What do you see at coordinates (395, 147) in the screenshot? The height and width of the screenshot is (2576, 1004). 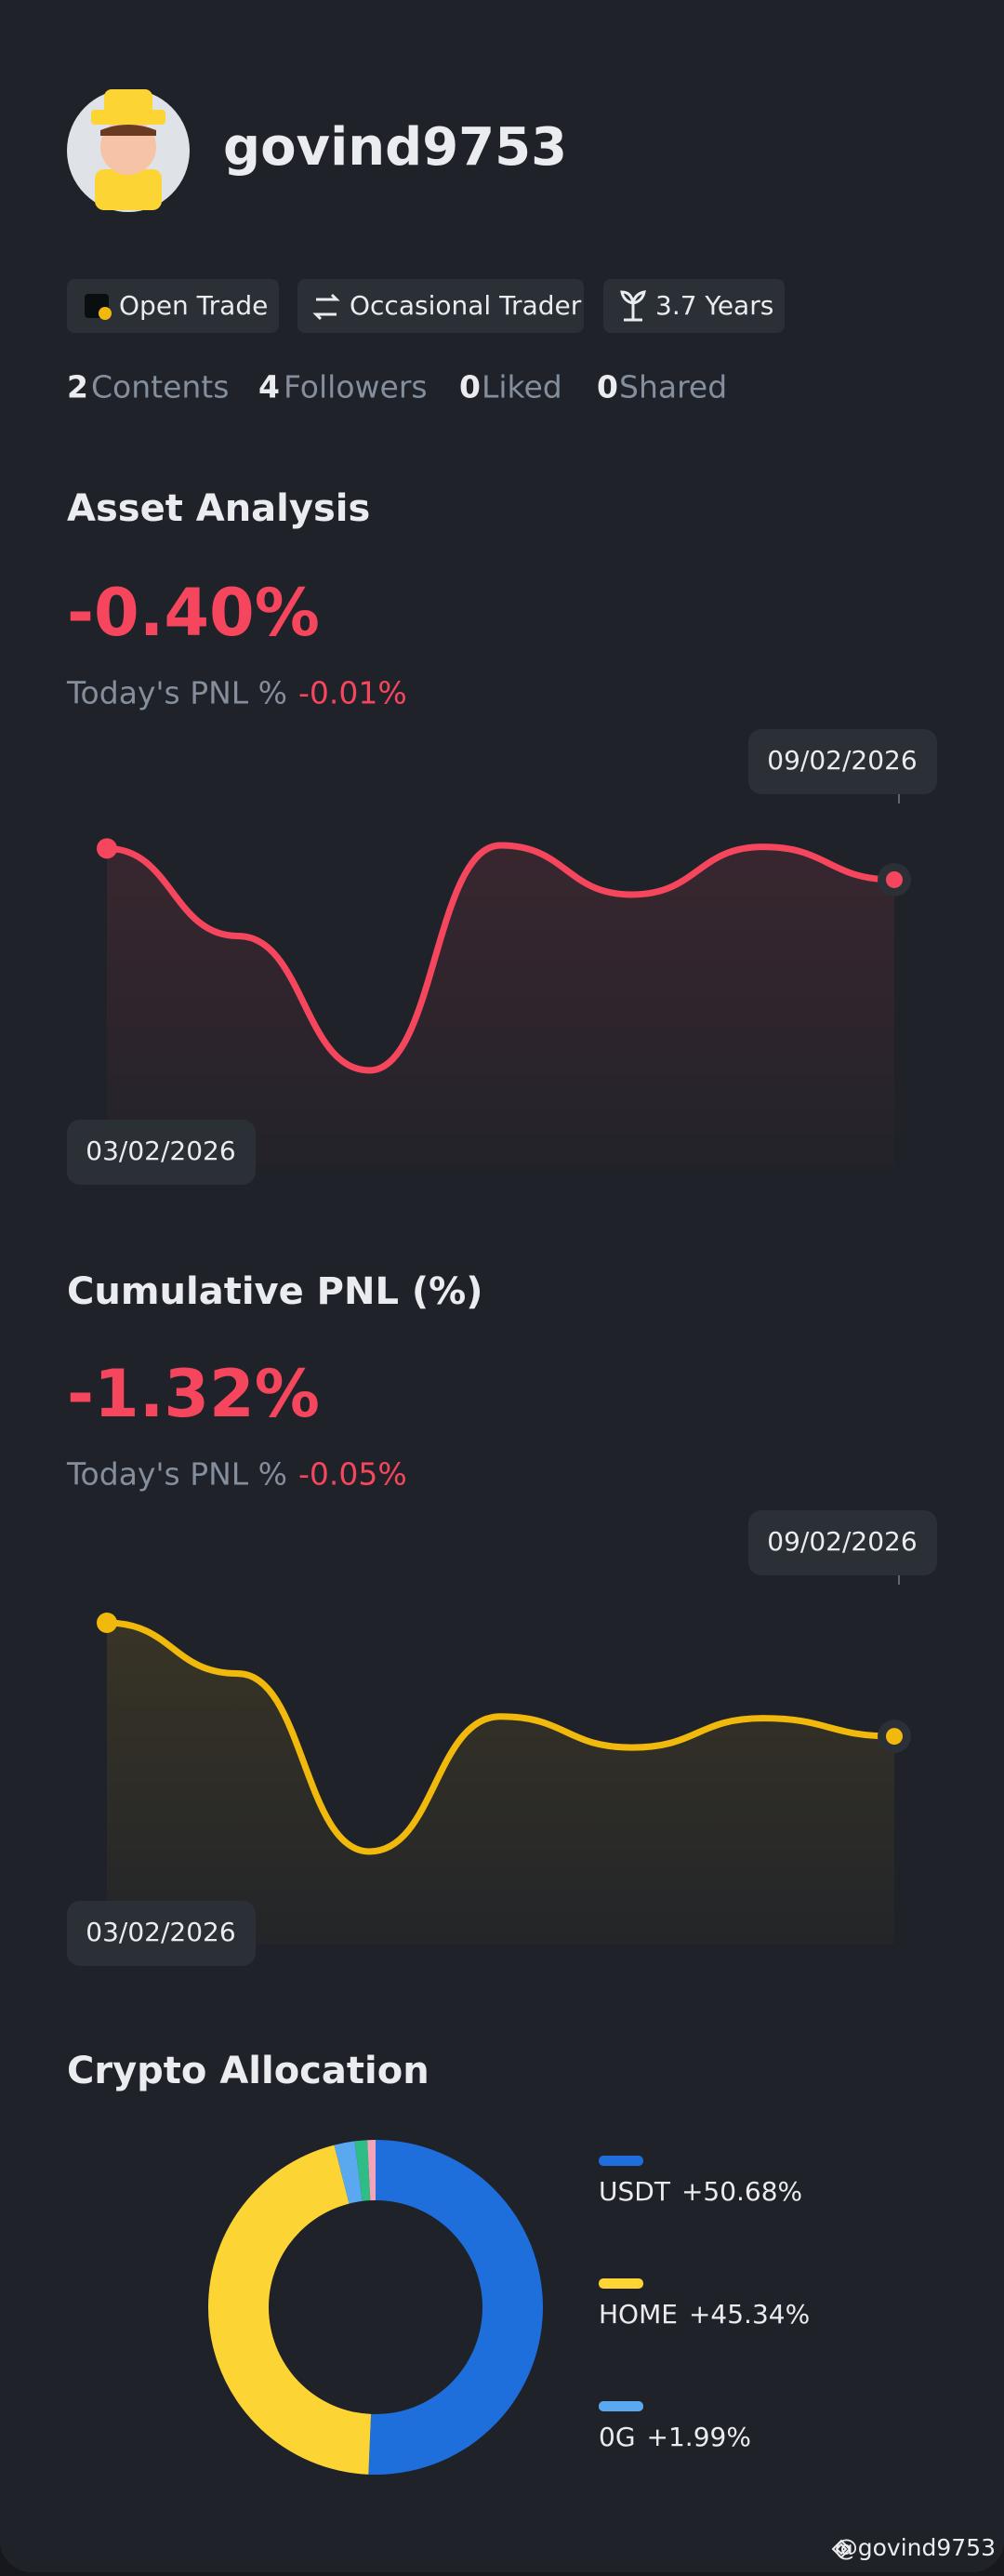 I see `username: govind9753` at bounding box center [395, 147].